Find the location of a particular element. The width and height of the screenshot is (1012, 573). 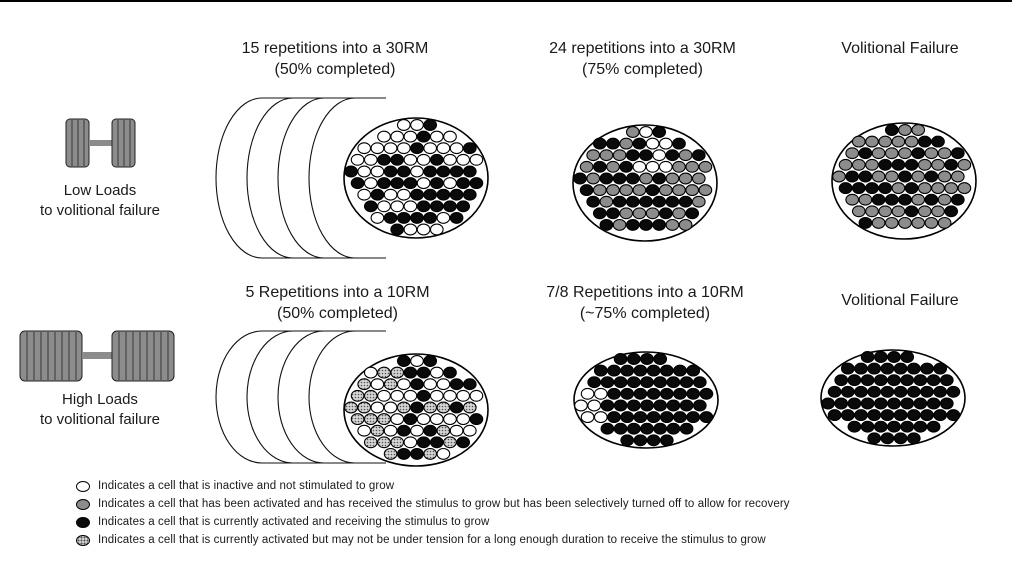

black-cell-icon is located at coordinates (83, 522).